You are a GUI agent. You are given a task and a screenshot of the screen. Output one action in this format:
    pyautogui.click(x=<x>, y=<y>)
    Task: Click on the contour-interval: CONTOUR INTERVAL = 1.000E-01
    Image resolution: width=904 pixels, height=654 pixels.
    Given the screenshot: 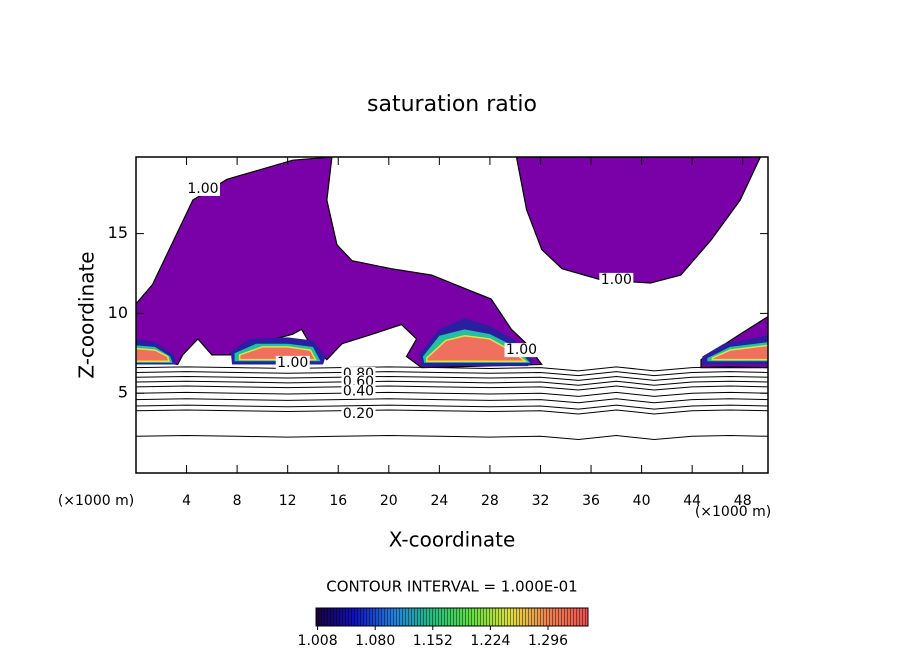 What is the action you would take?
    pyautogui.click(x=451, y=587)
    